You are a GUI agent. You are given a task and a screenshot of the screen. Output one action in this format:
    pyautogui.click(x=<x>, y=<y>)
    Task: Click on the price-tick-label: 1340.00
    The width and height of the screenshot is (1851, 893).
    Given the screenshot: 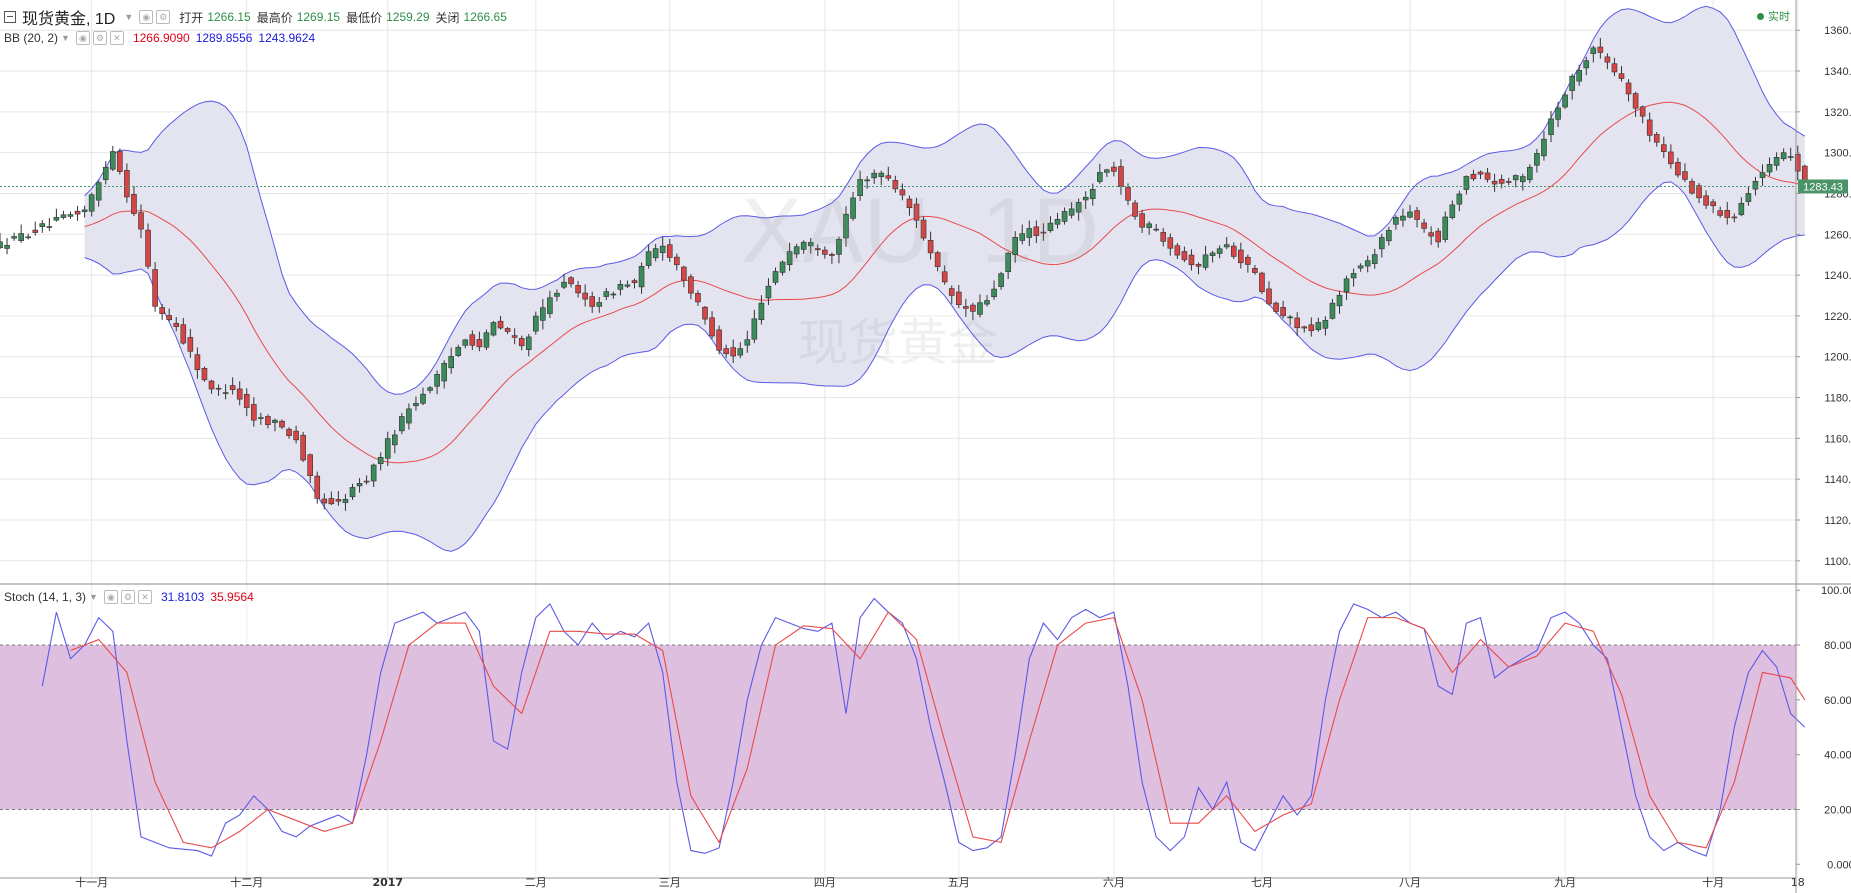 What is the action you would take?
    pyautogui.click(x=1837, y=72)
    